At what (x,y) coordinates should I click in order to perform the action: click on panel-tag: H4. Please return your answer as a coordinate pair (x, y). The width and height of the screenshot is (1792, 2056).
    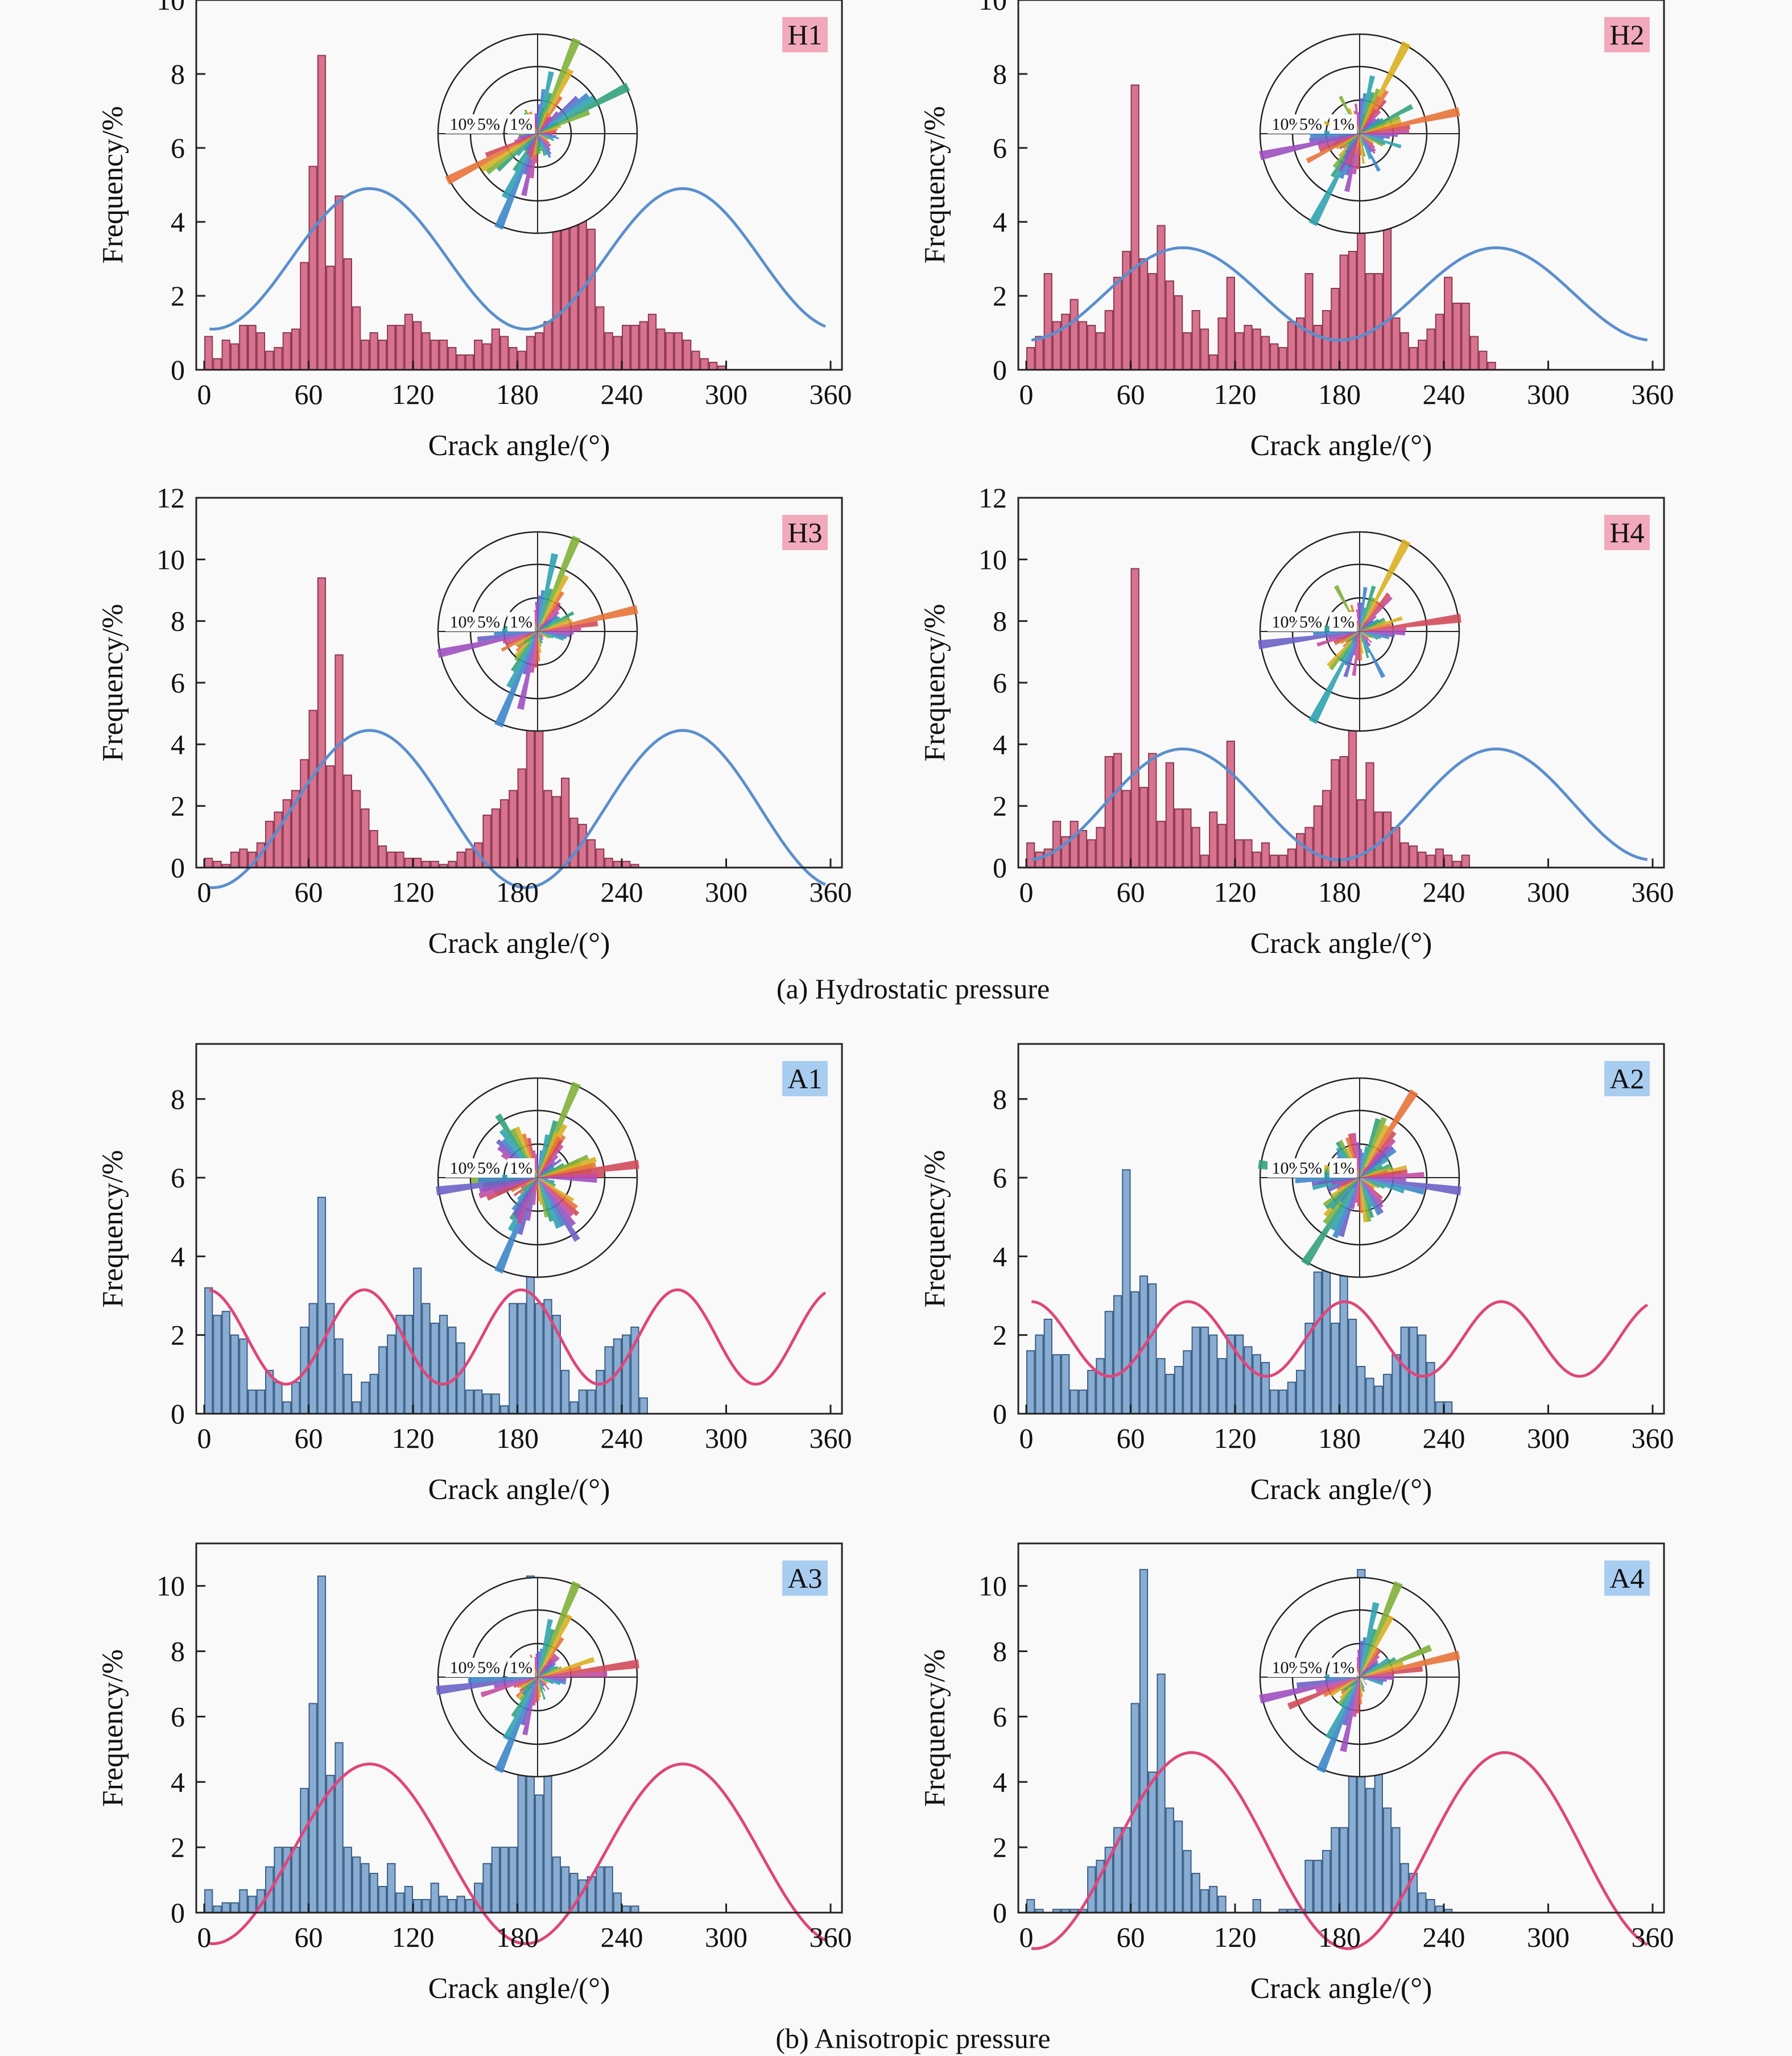
    Looking at the image, I should click on (1627, 532).